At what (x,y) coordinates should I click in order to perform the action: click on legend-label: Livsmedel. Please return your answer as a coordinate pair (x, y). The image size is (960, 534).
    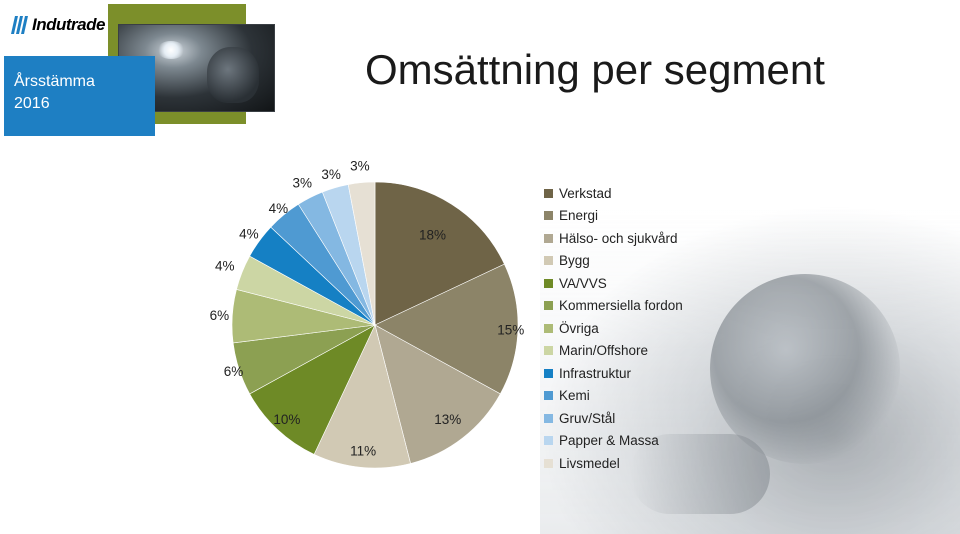
    Looking at the image, I should click on (589, 463).